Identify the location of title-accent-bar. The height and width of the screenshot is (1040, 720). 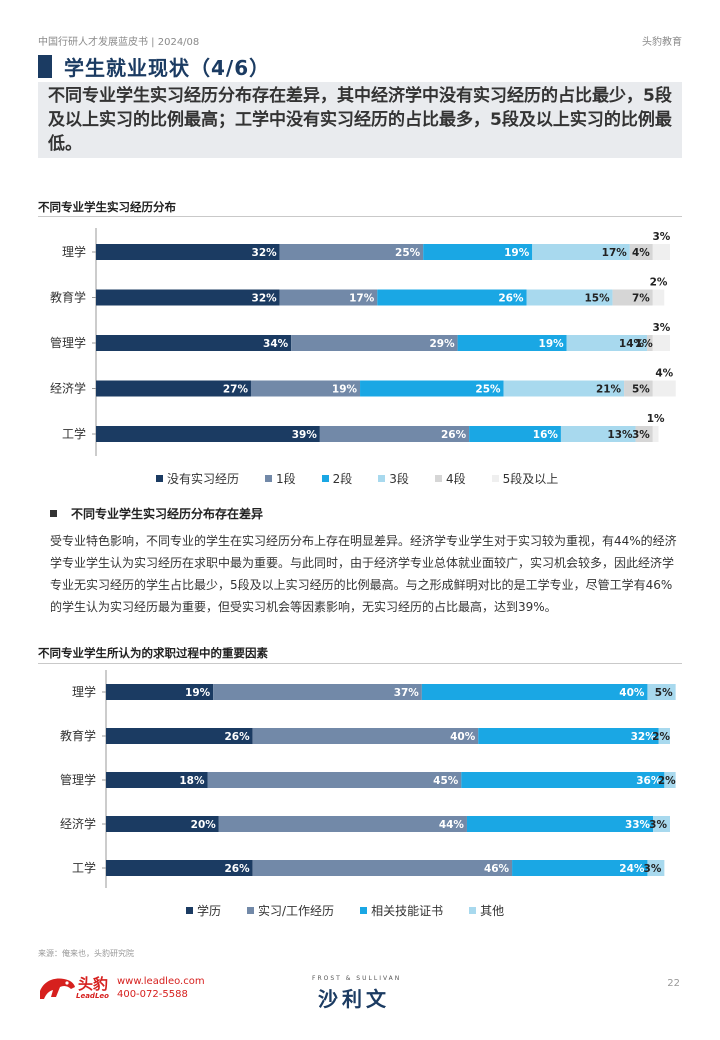
(45, 66).